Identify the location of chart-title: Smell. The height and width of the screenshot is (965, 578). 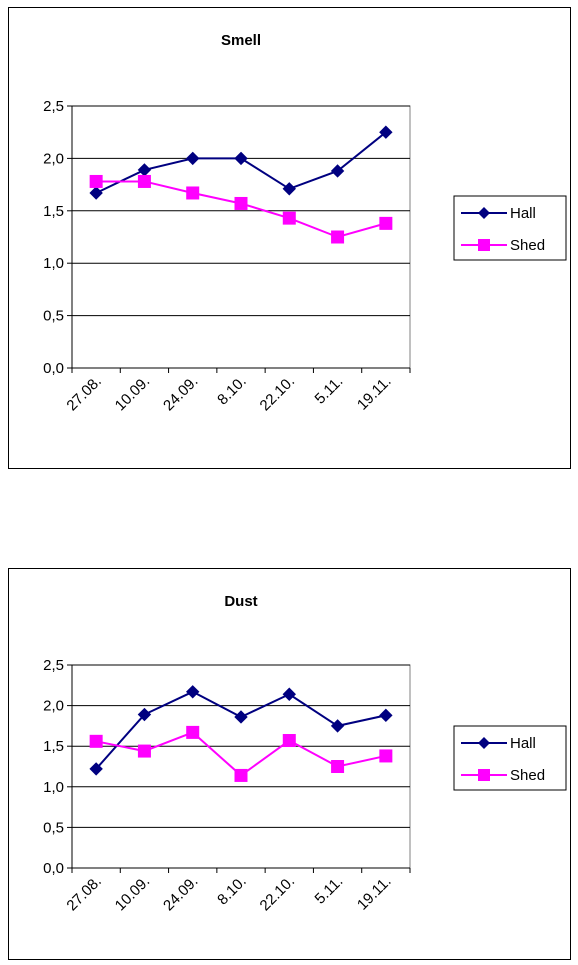
(241, 40).